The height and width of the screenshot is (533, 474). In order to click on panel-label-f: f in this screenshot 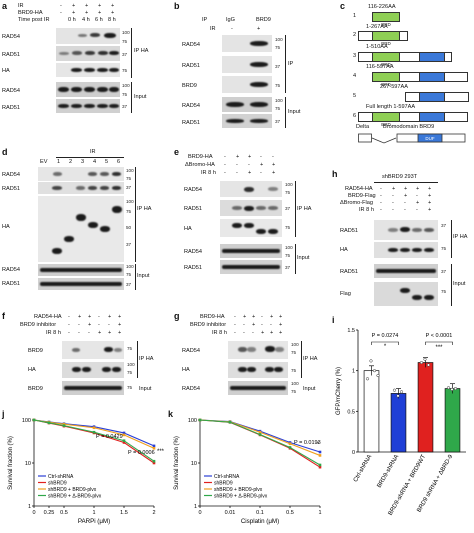, I will do `click(3, 316)`.